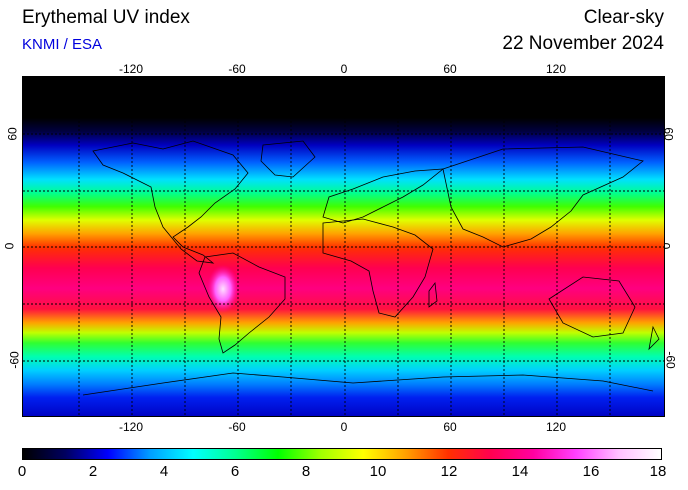 The width and height of the screenshot is (688, 490). What do you see at coordinates (12, 134) in the screenshot?
I see `lat-tick-left: 60` at bounding box center [12, 134].